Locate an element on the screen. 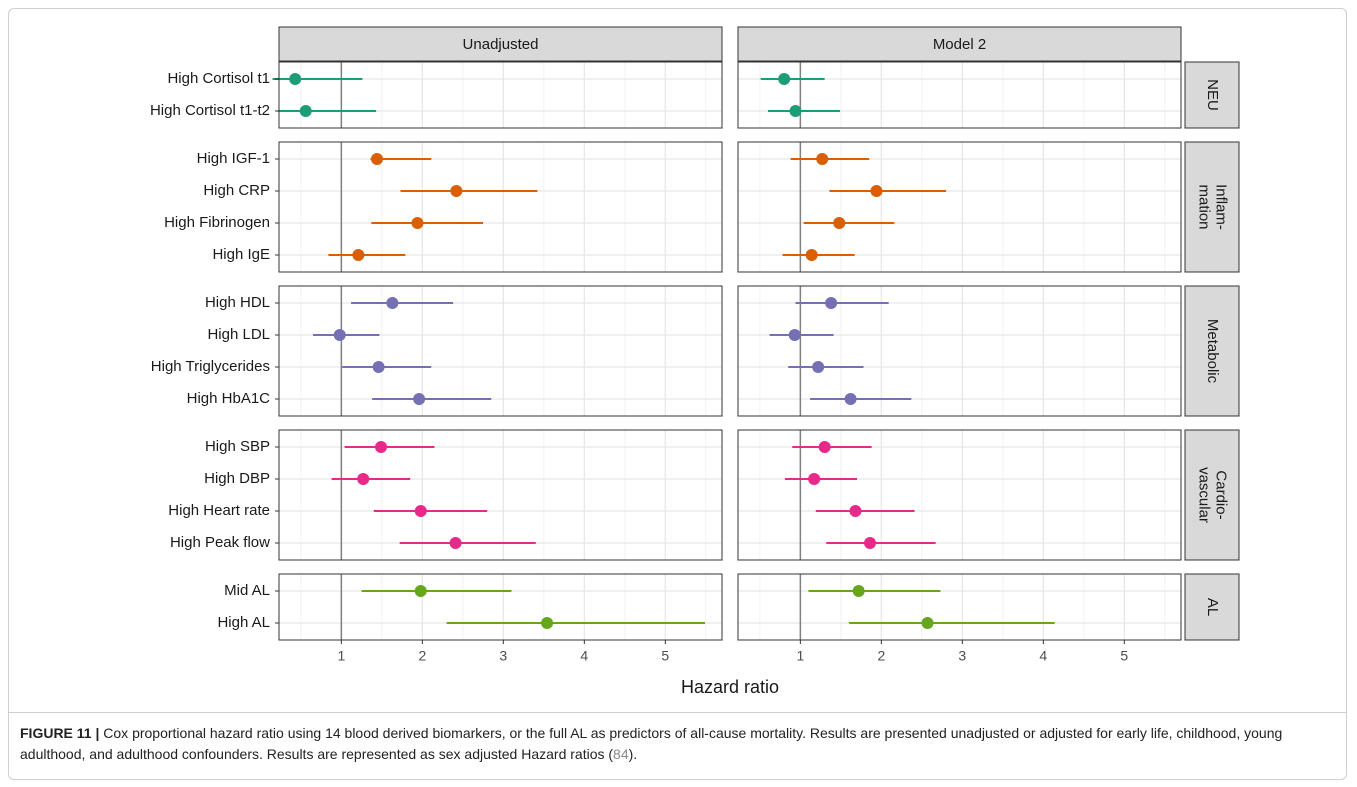  group-label-line: vascular is located at coordinates (1204, 495).